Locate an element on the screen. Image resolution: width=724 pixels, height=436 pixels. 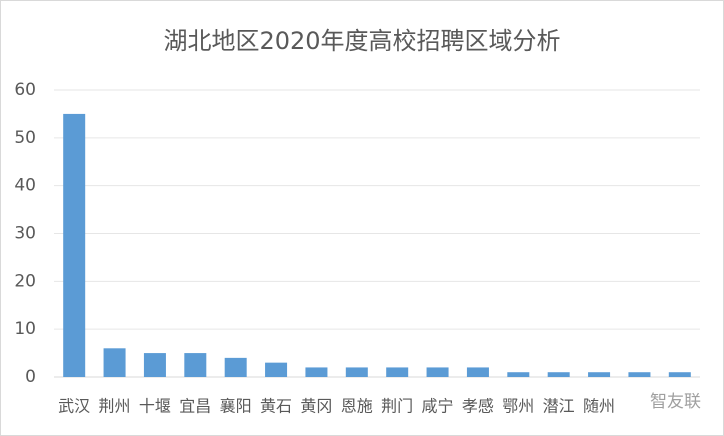
watermark: 智友联 is located at coordinates (675, 402).